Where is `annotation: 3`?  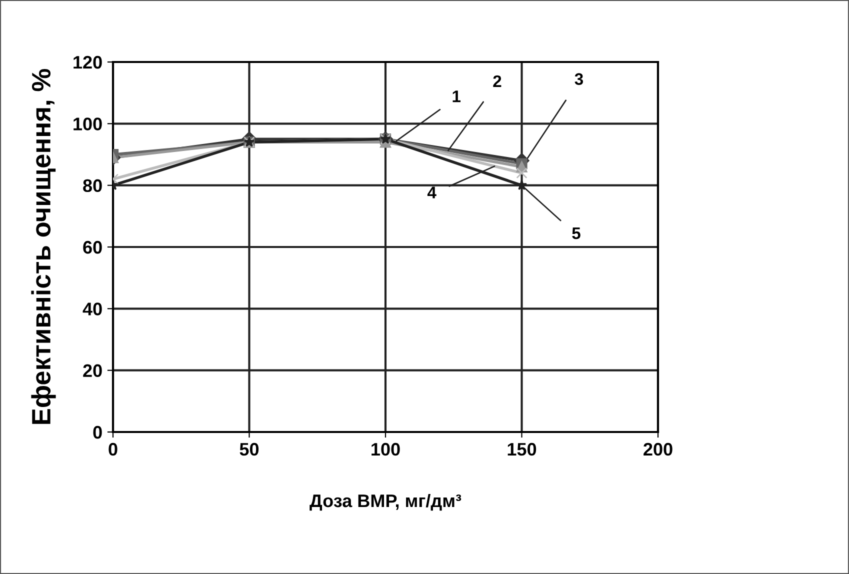 annotation: 3 is located at coordinates (579, 79).